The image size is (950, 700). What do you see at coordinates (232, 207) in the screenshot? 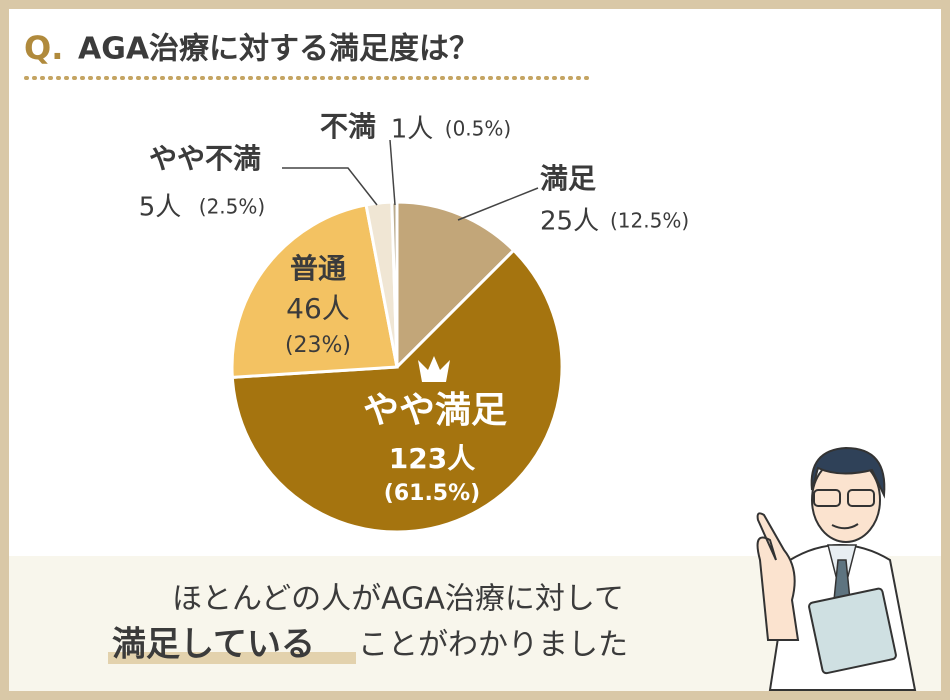
I see `value-label: (2.5%)` at bounding box center [232, 207].